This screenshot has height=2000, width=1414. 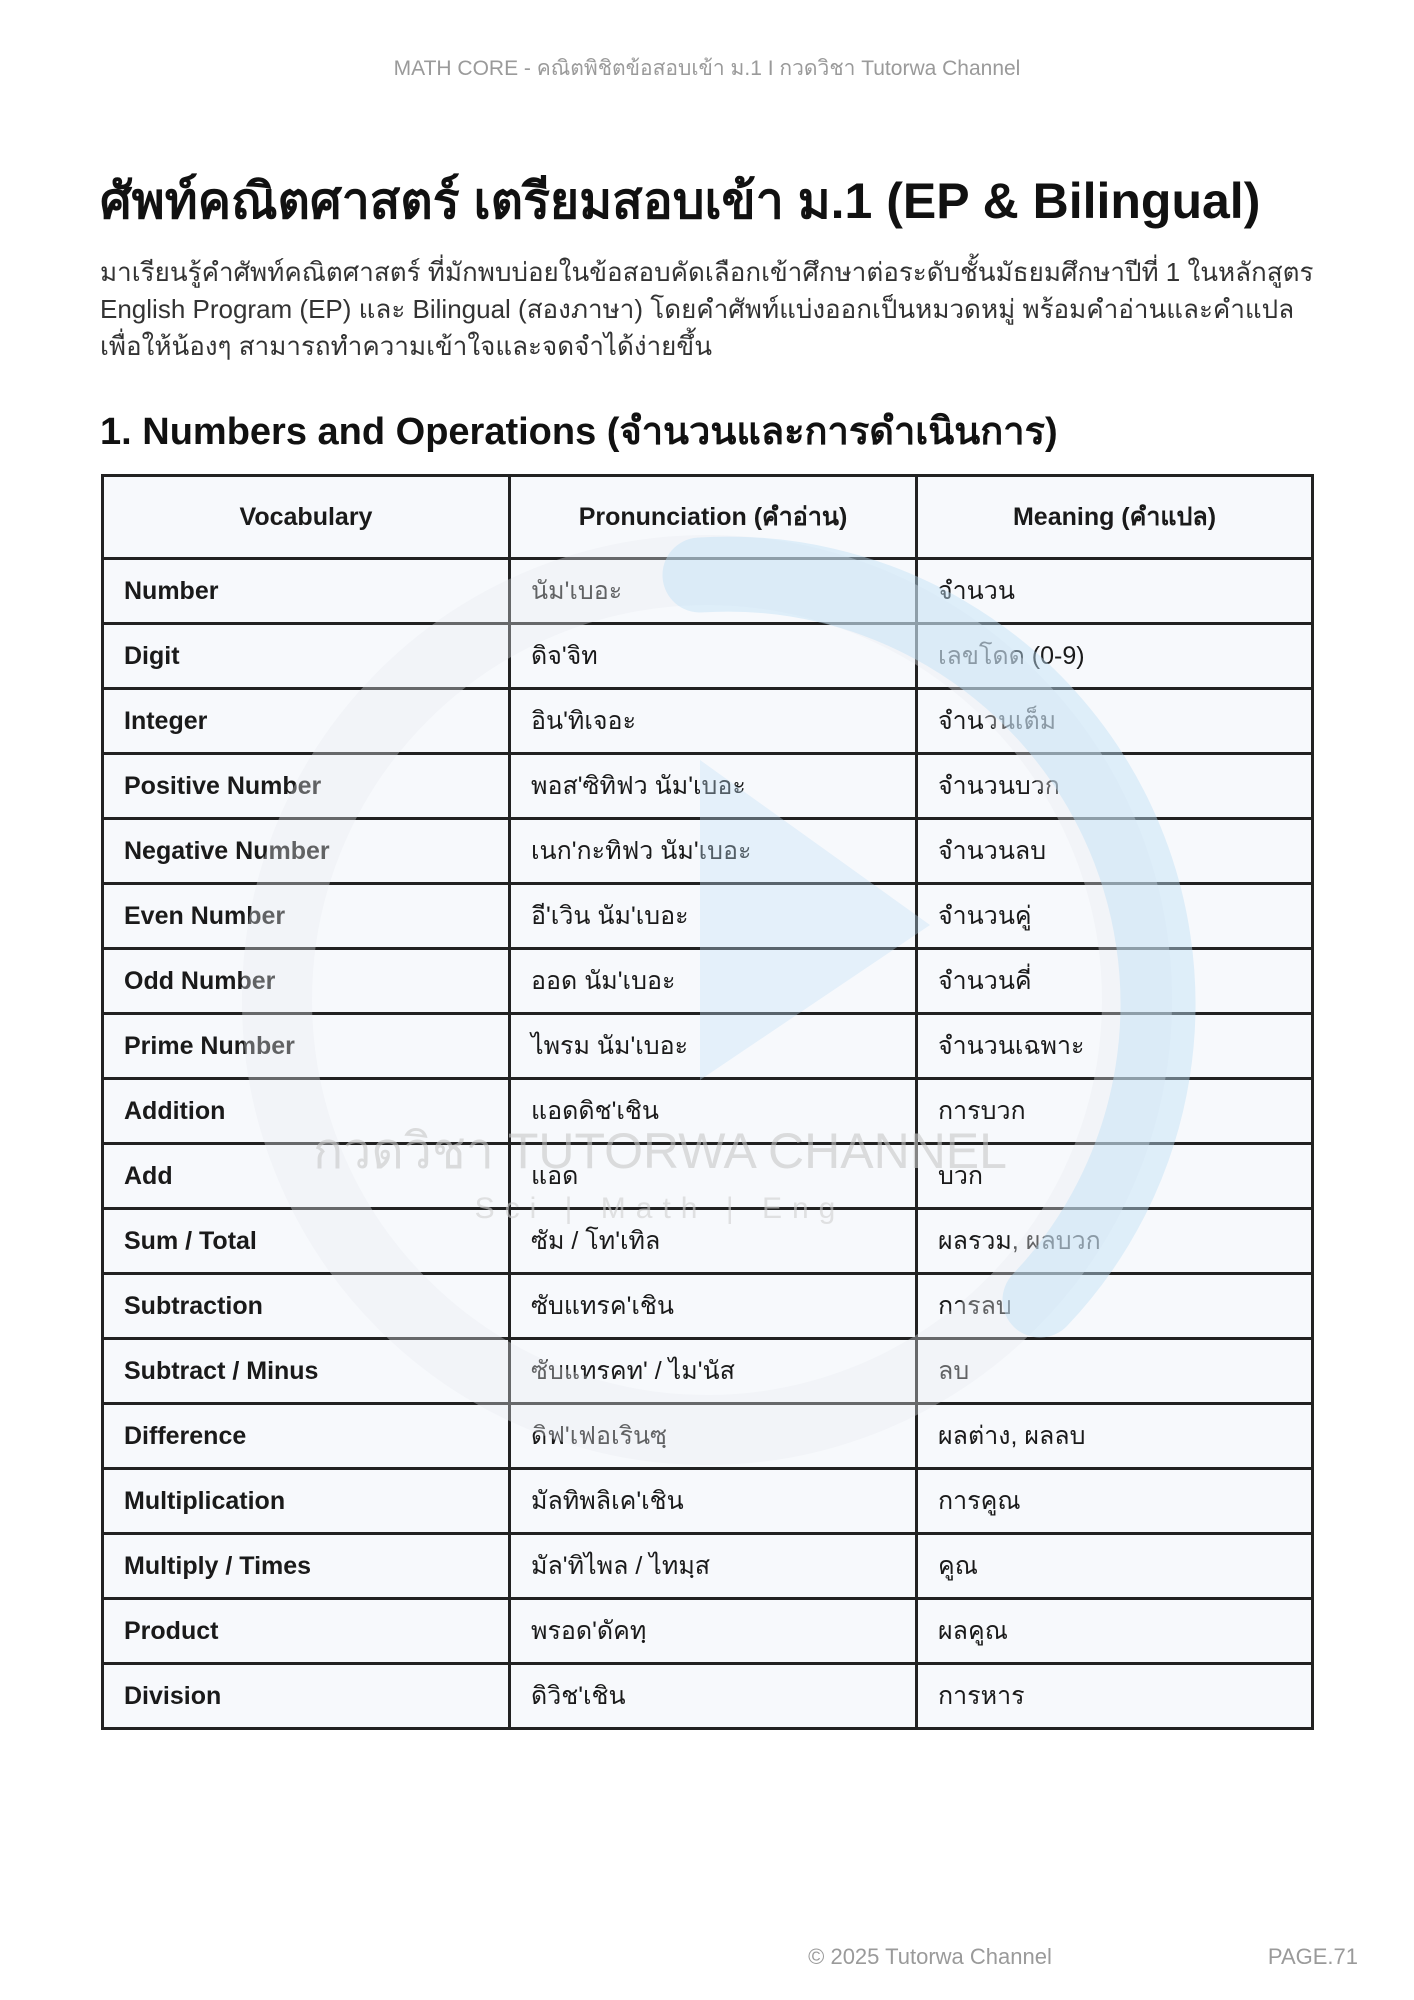 I want to click on vocabulary-cell: Integer, so click(x=306, y=721).